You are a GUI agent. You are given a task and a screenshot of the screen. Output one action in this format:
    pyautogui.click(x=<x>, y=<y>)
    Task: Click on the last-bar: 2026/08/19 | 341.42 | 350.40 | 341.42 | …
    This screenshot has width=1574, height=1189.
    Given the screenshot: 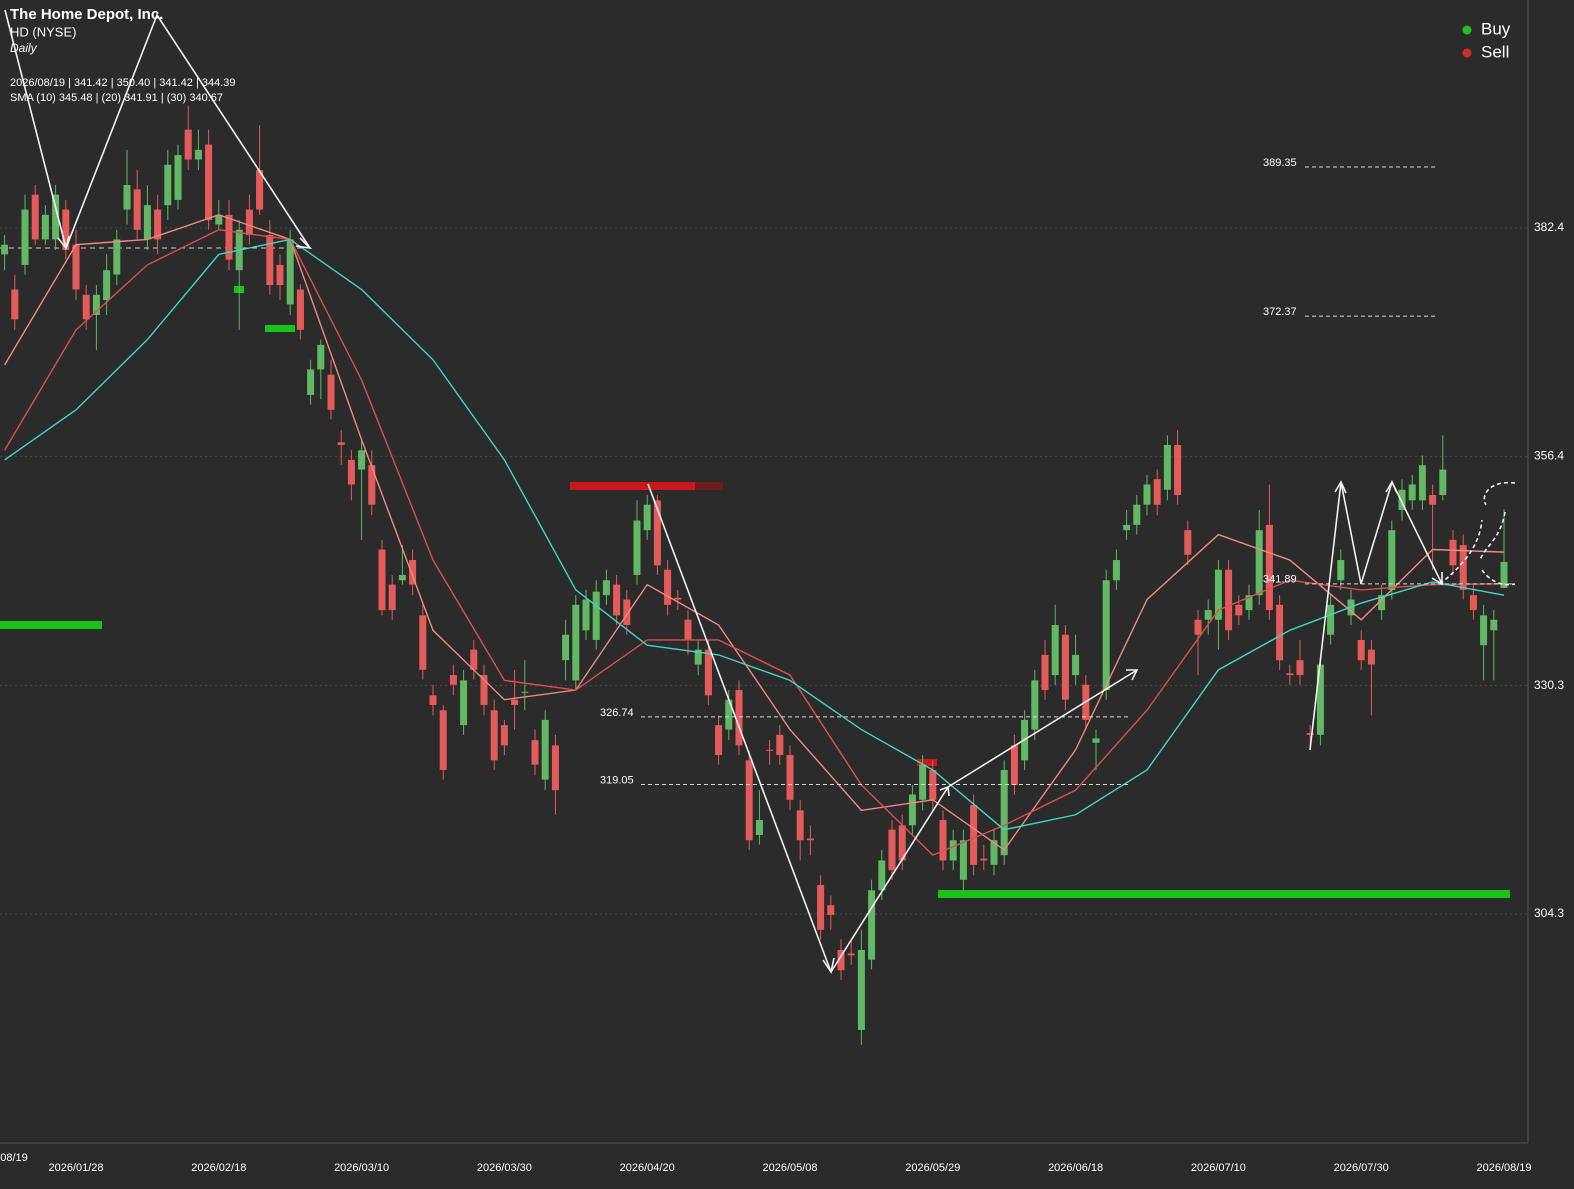 What is the action you would take?
    pyautogui.click(x=123, y=83)
    